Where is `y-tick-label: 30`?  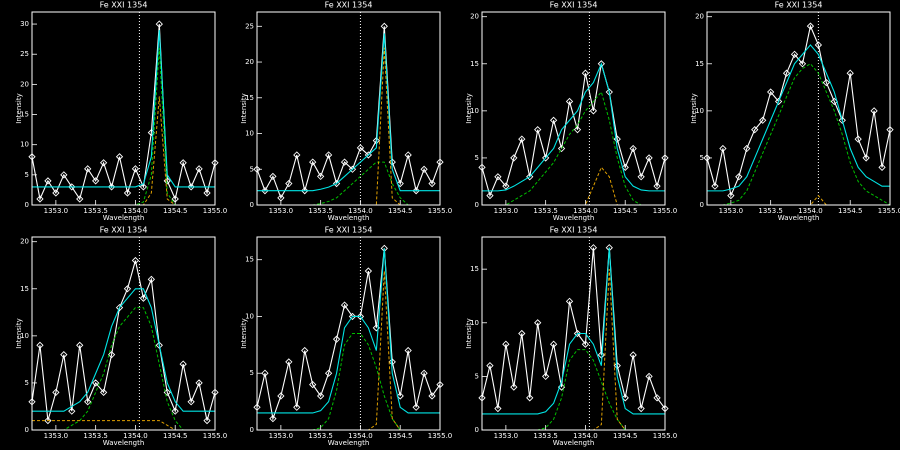 y-tick-label: 30 is located at coordinates (24, 24).